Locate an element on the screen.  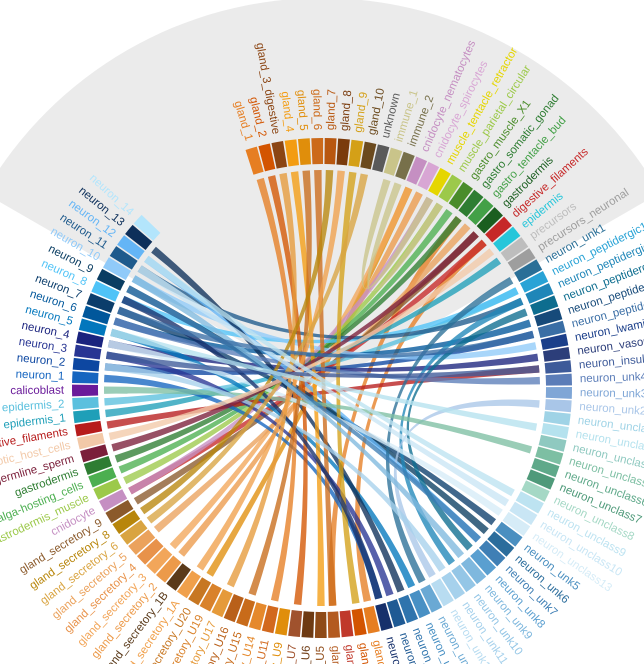
group-label-63: gland_secretory_U4 is located at coordinates (337, 654).